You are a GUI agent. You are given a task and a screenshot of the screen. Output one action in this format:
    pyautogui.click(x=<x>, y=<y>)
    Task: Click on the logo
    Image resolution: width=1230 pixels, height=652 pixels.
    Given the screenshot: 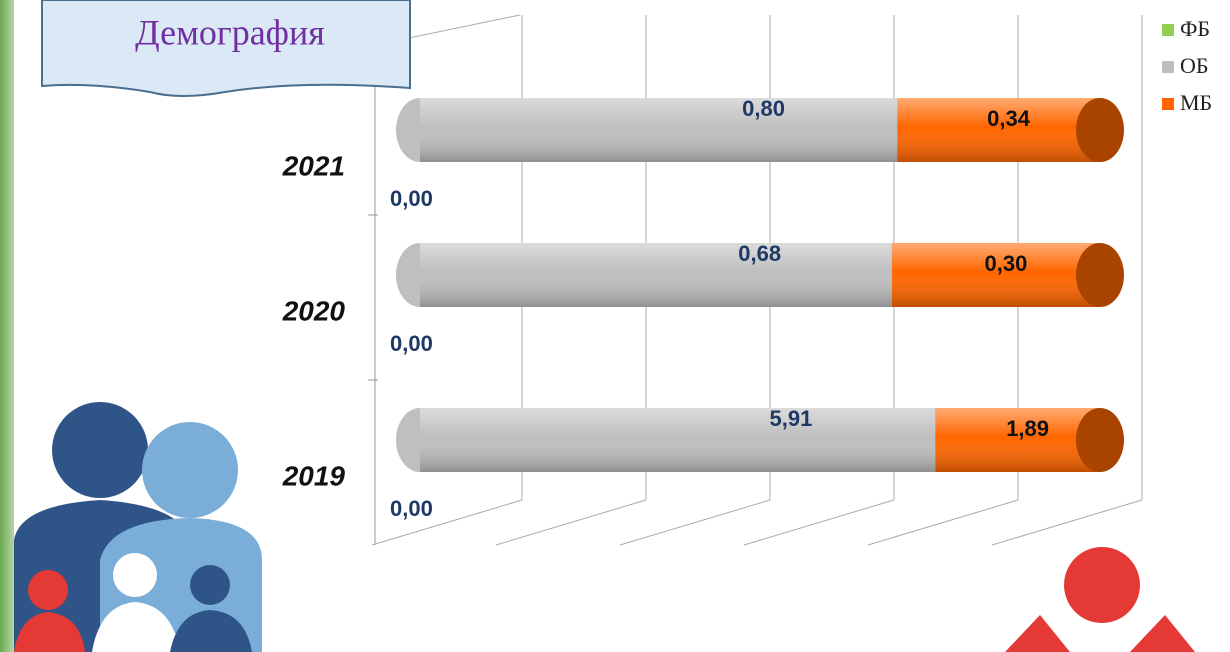 What is the action you would take?
    pyautogui.click(x=1100, y=599)
    